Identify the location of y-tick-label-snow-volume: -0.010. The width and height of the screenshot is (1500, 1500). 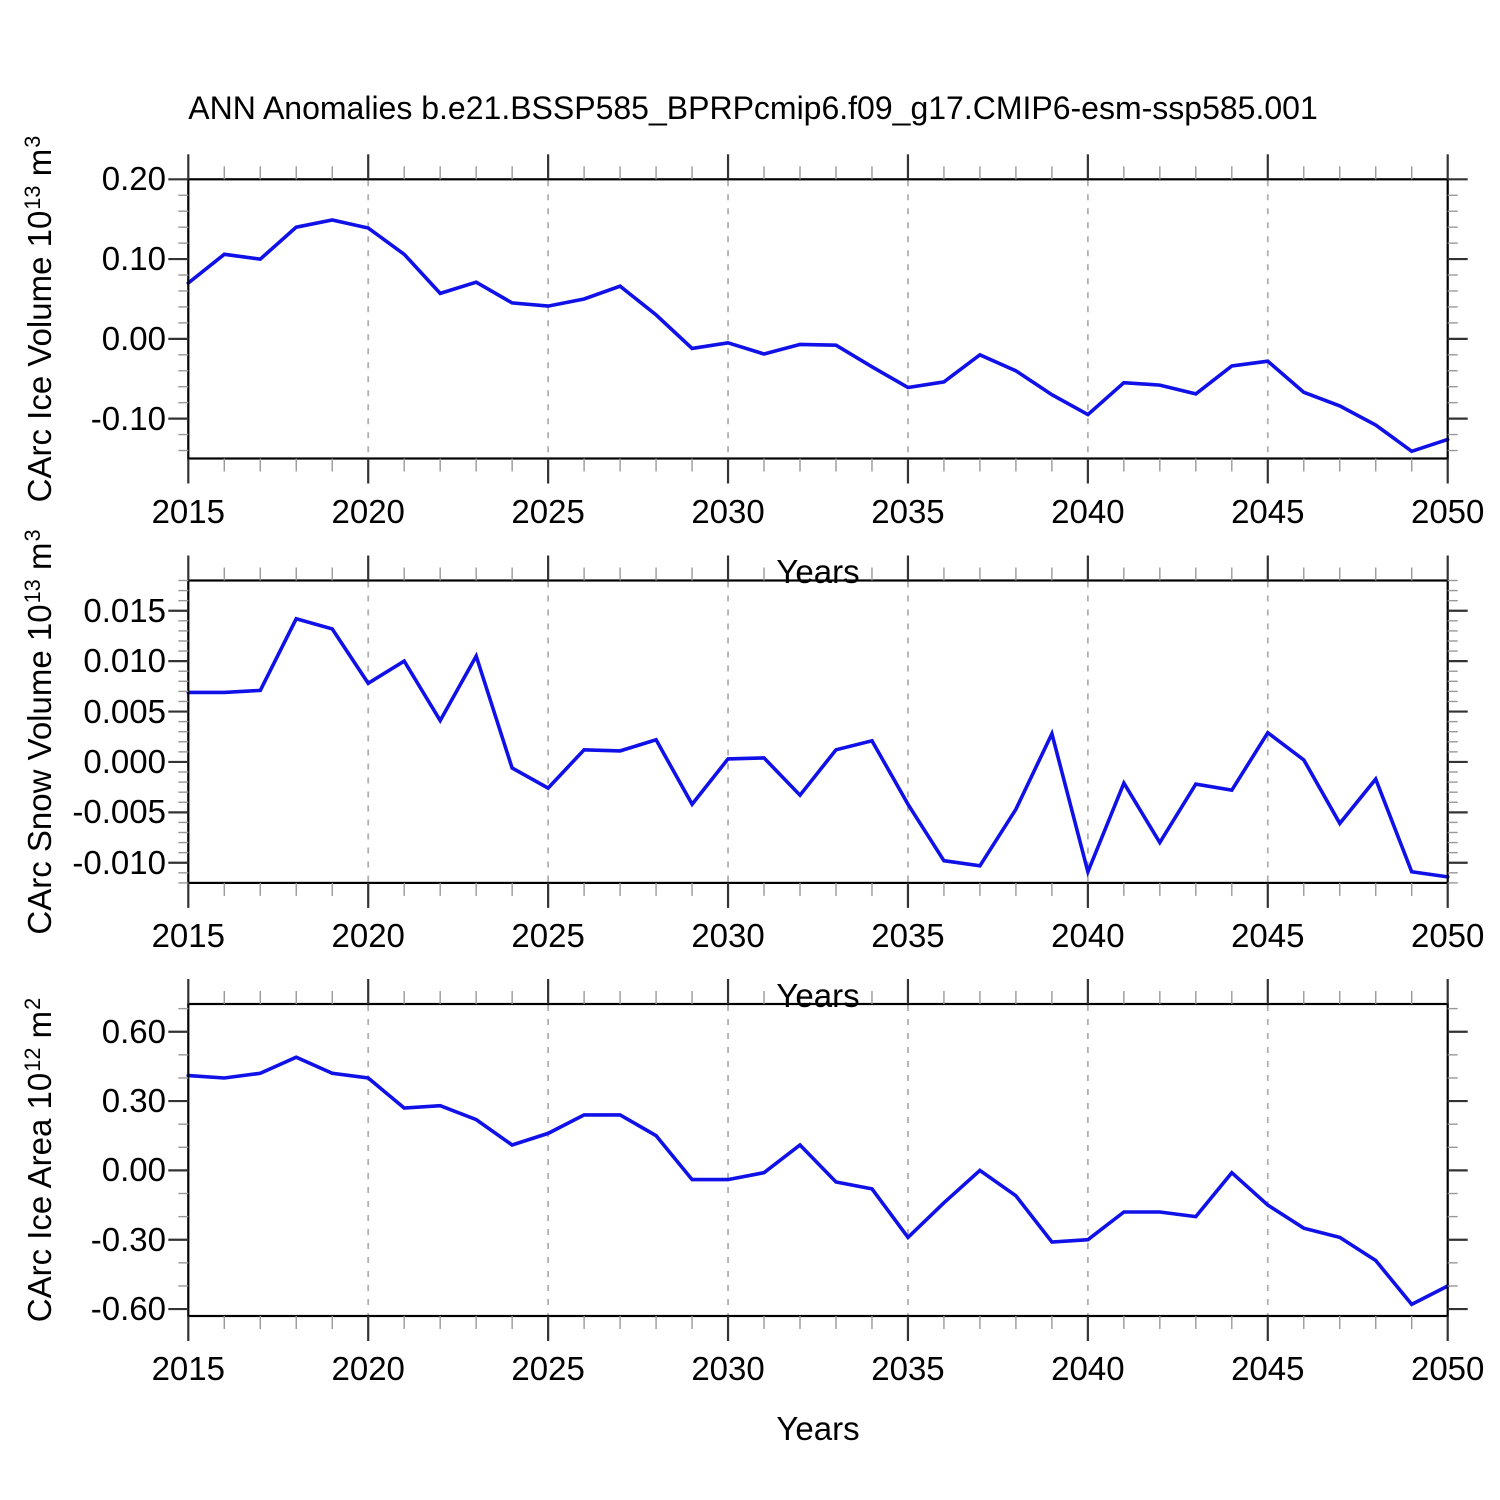
(119, 862).